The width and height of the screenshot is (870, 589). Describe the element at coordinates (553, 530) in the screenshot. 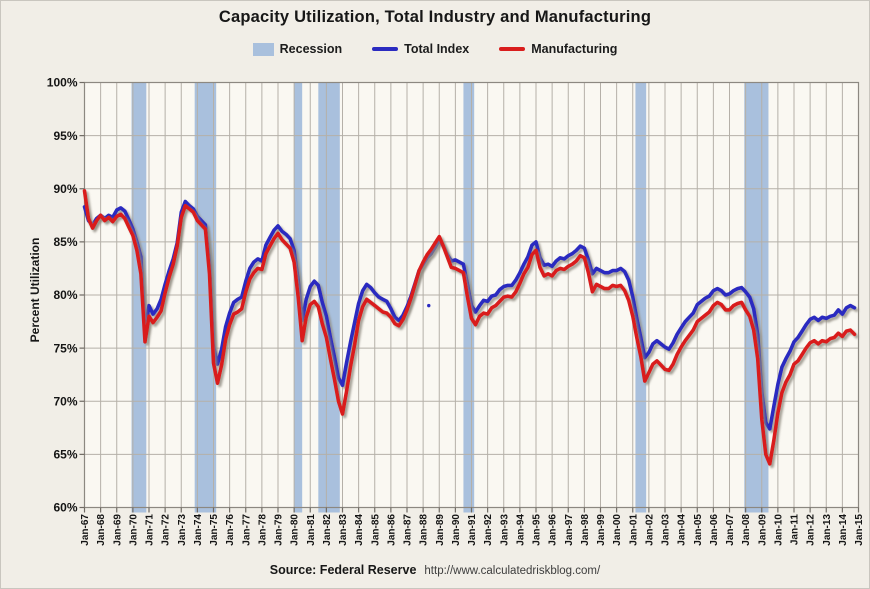

I see `x-tick-label: Jan-96` at that location.